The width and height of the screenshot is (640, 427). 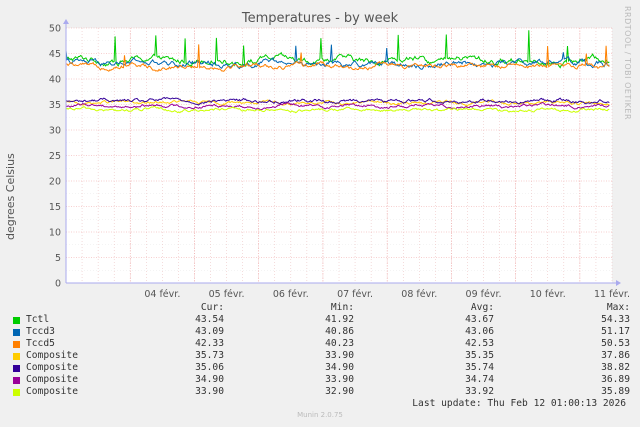 What do you see at coordinates (479, 367) in the screenshot?
I see `legend-avg-value: 35.74` at bounding box center [479, 367].